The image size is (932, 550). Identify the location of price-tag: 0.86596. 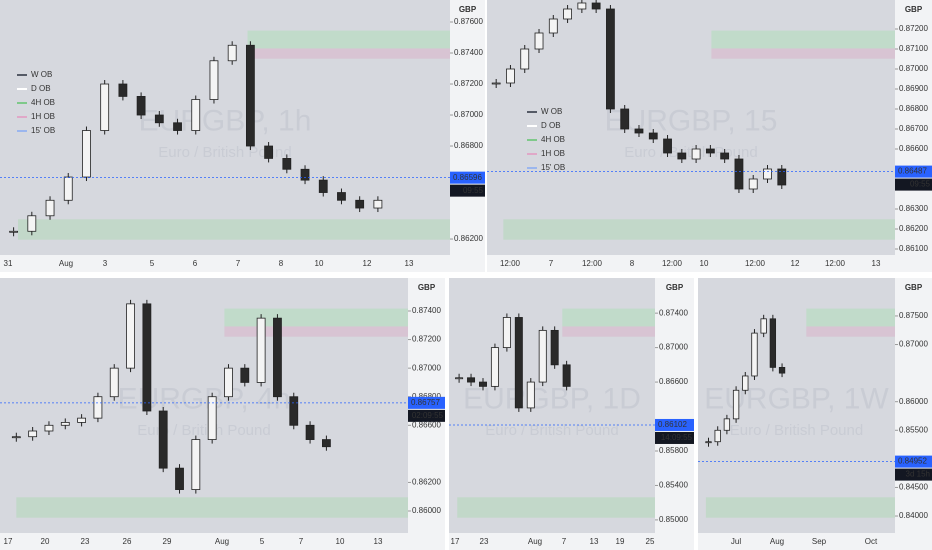
(467, 177).